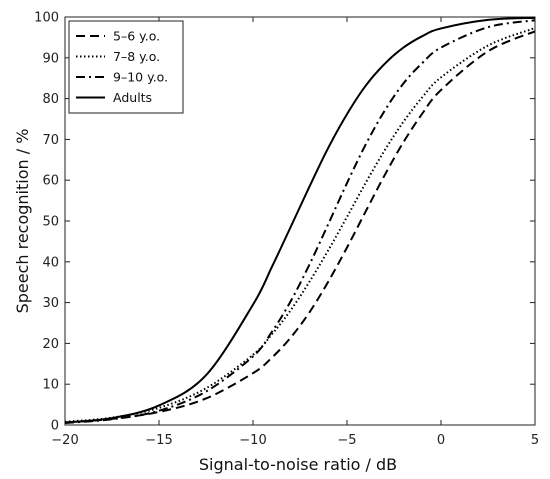 This screenshot has height=479, width=550. What do you see at coordinates (50, 222) in the screenshot?
I see `y-tick-label: 50` at bounding box center [50, 222].